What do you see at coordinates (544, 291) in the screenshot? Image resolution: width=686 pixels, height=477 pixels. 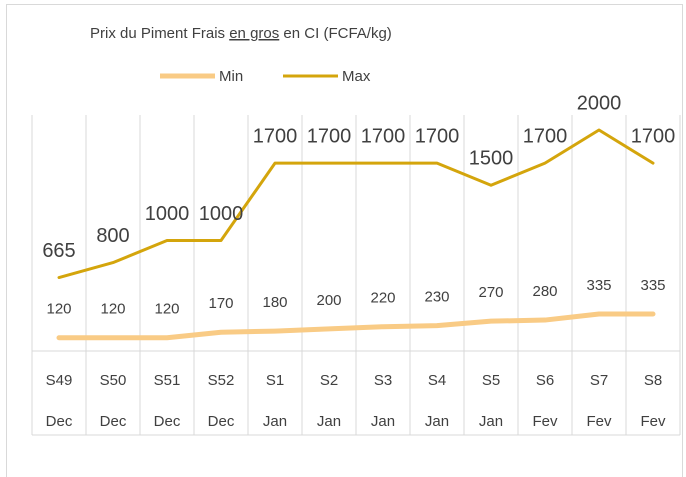 I see `data-label: 280` at bounding box center [544, 291].